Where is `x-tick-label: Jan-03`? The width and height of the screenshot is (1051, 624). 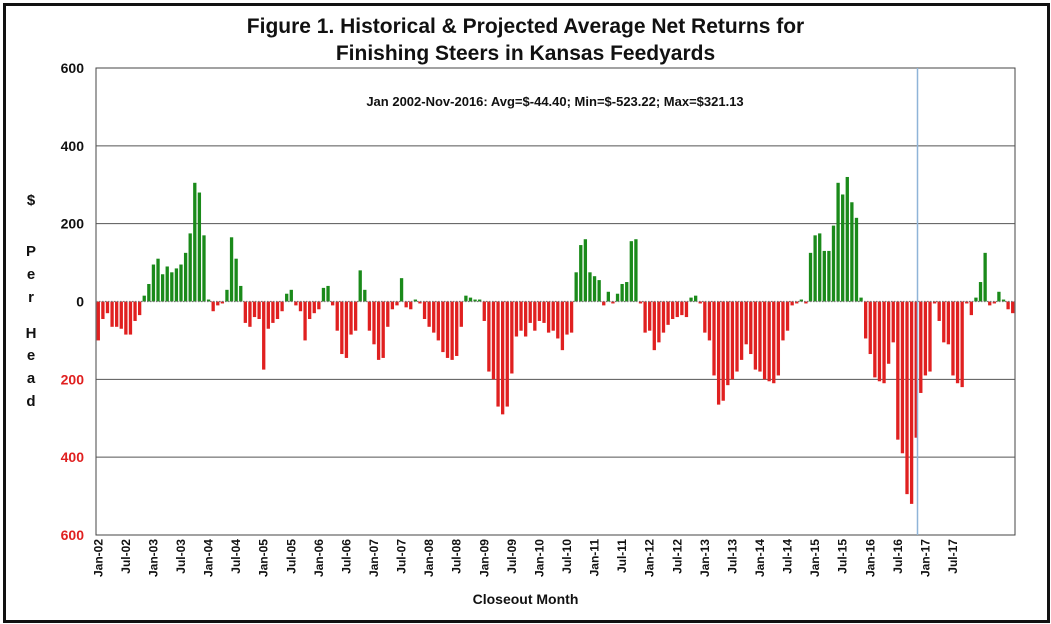
x-tick-label: Jan-03 is located at coordinates (153, 558).